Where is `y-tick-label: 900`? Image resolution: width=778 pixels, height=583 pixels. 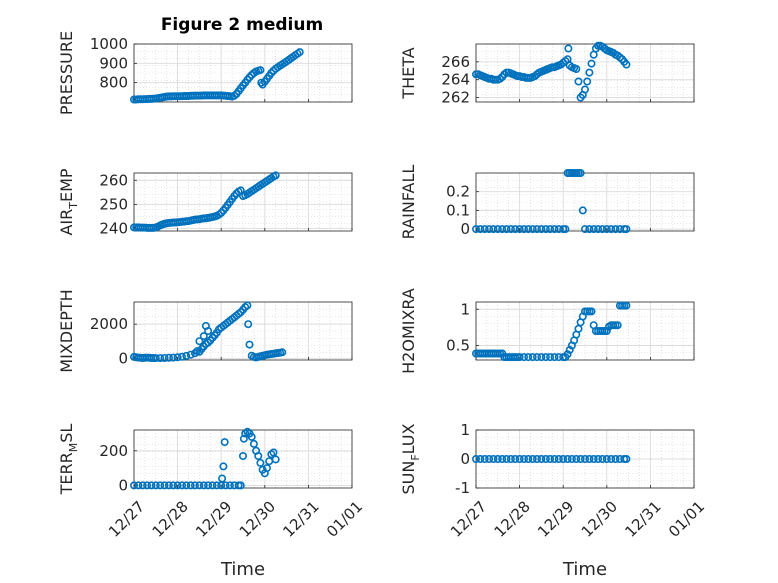 y-tick-label: 900 is located at coordinates (113, 63).